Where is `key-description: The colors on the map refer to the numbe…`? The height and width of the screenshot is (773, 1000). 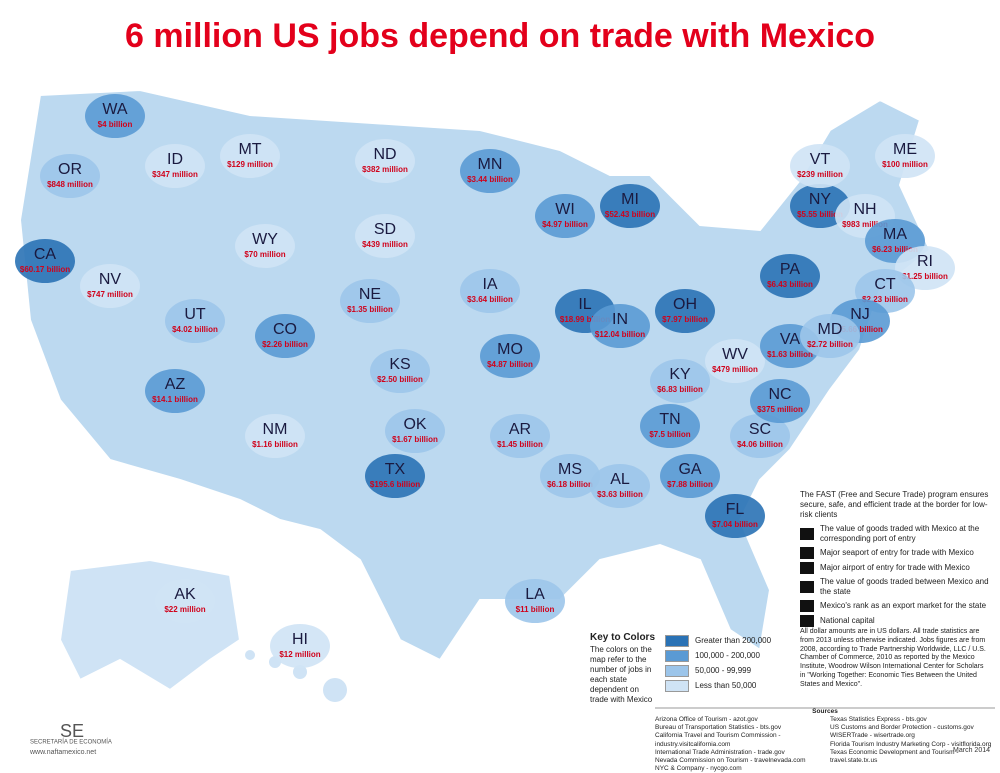
key-description: The colors on the map refer to the numbe… is located at coordinates (621, 674).